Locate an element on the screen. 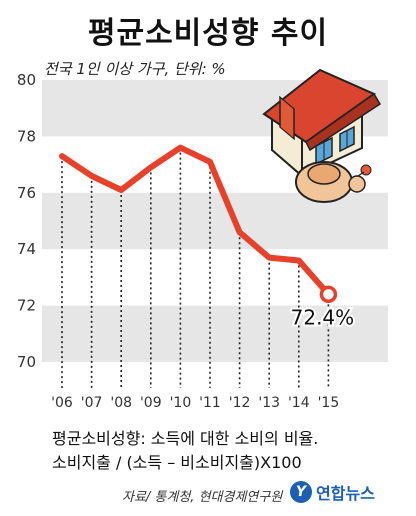  yonhap-logo: Y 연합뉴스 is located at coordinates (332, 492).